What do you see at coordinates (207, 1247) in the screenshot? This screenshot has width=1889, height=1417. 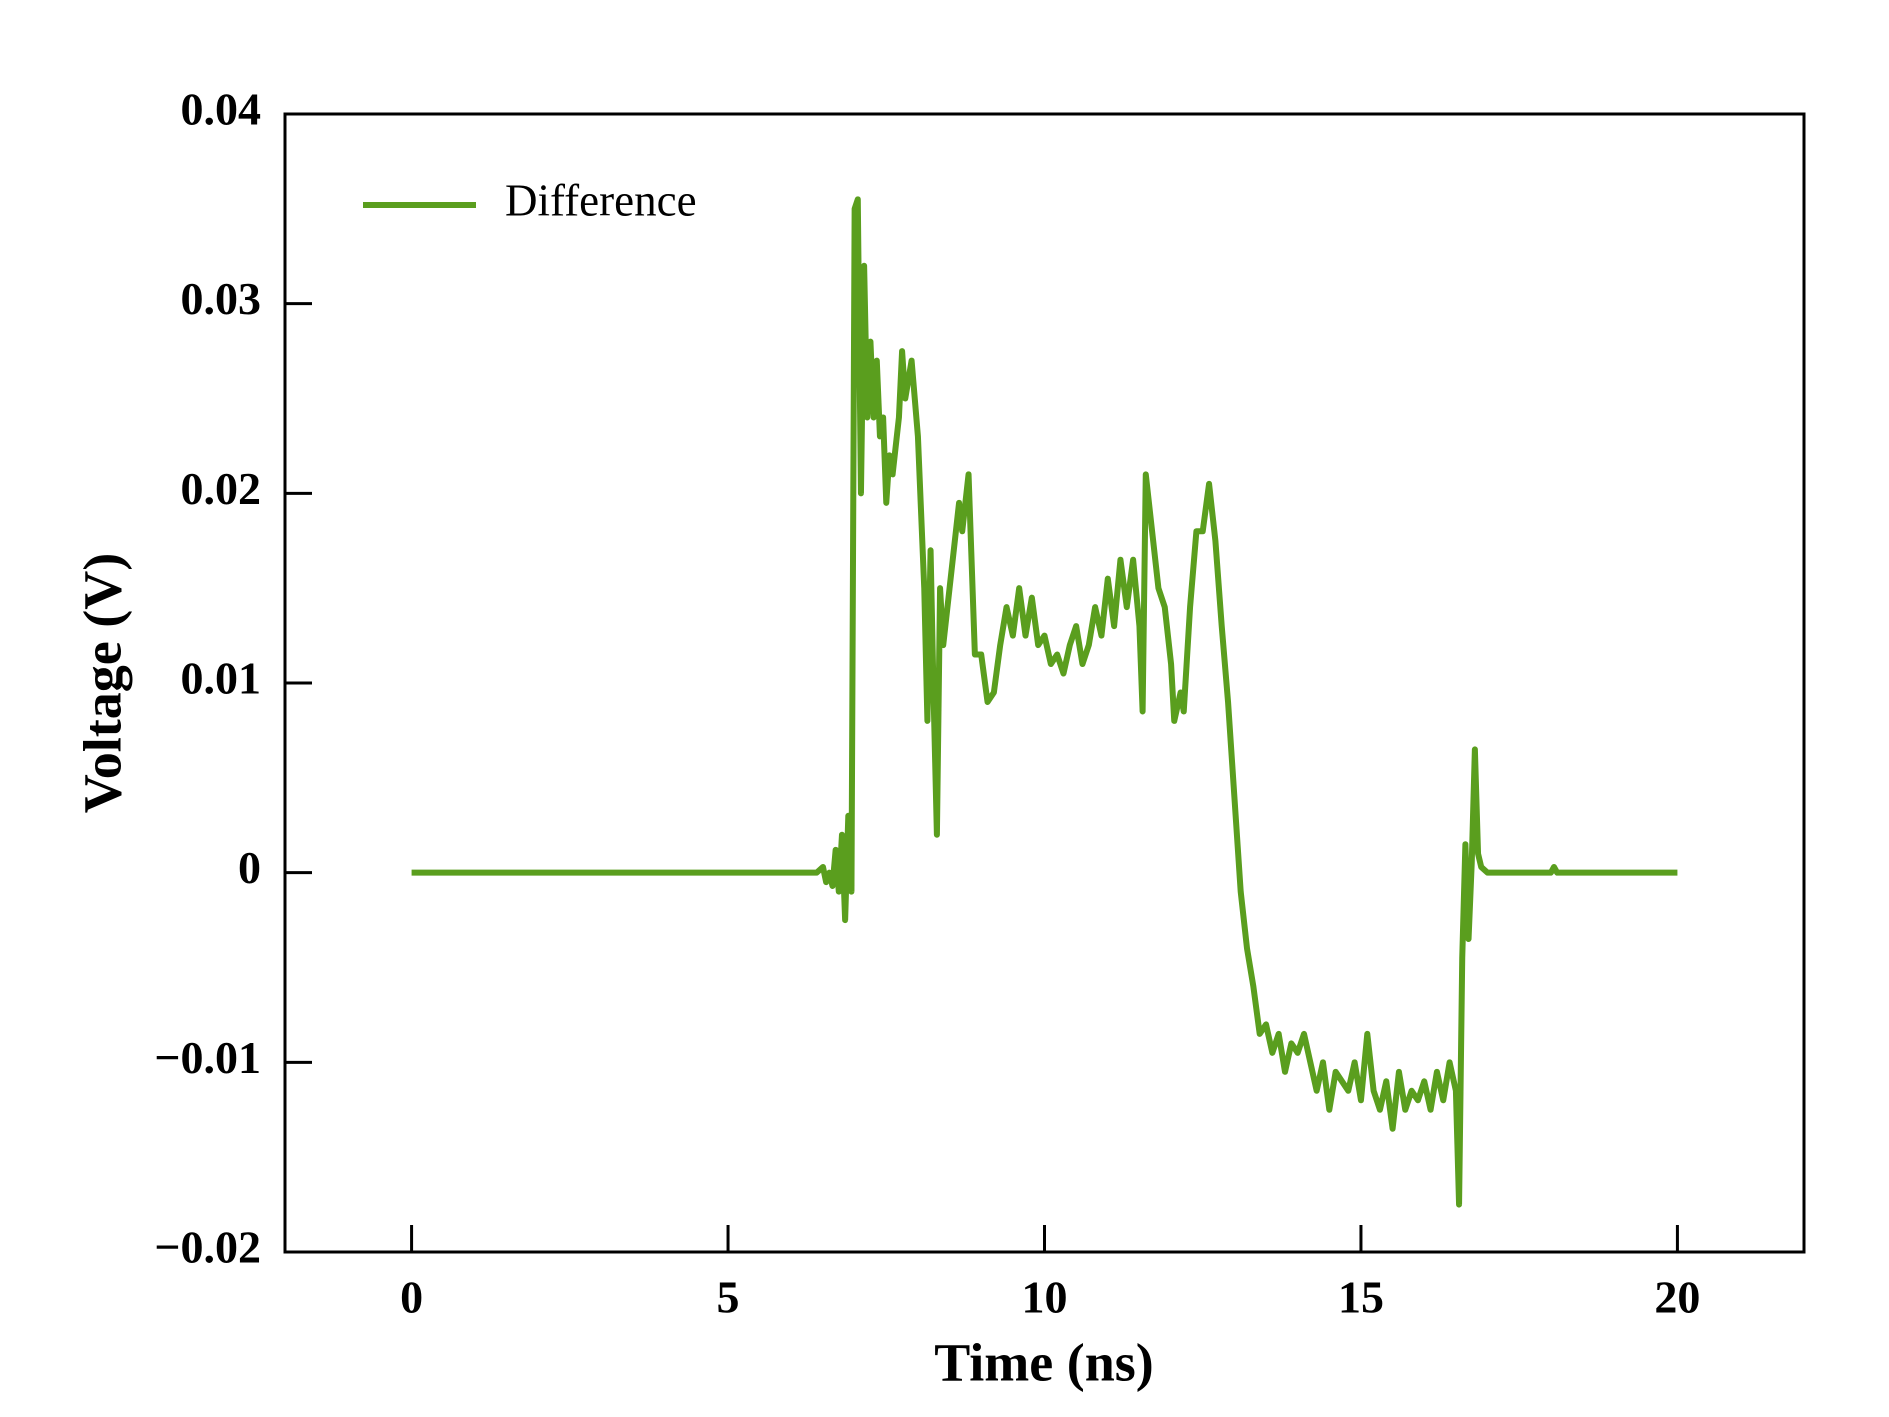 I see `y-tick-label: −0.02` at bounding box center [207, 1247].